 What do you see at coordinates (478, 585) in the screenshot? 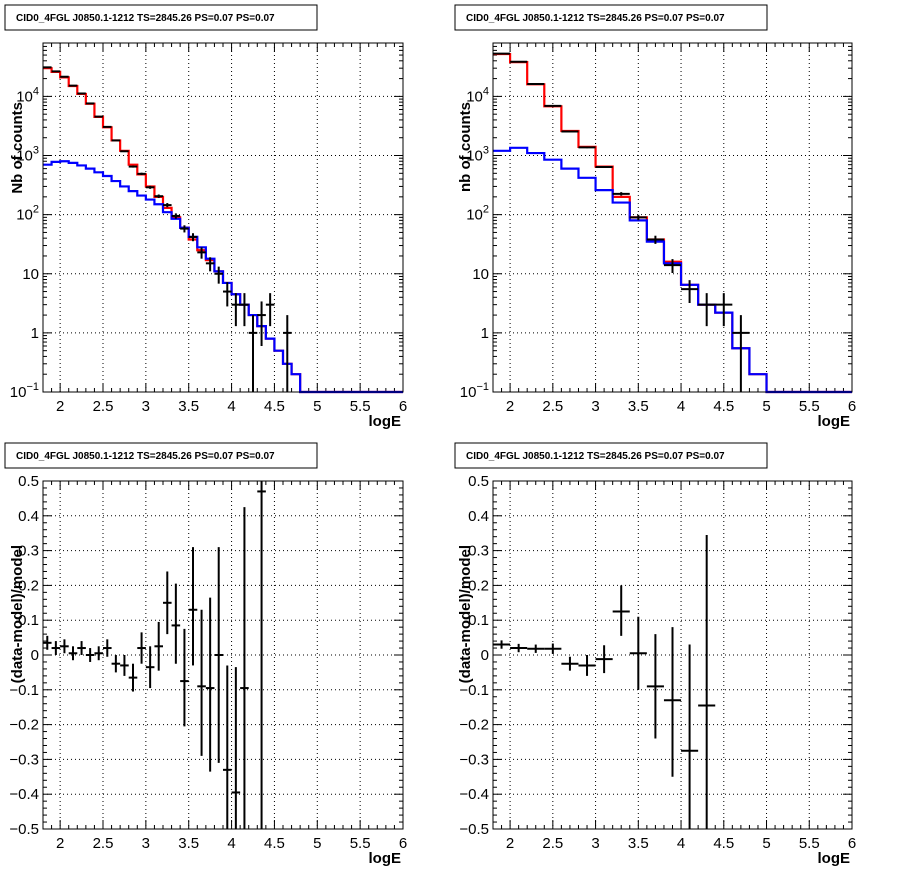
I see `y-tick-label: 0.2` at bounding box center [478, 585].